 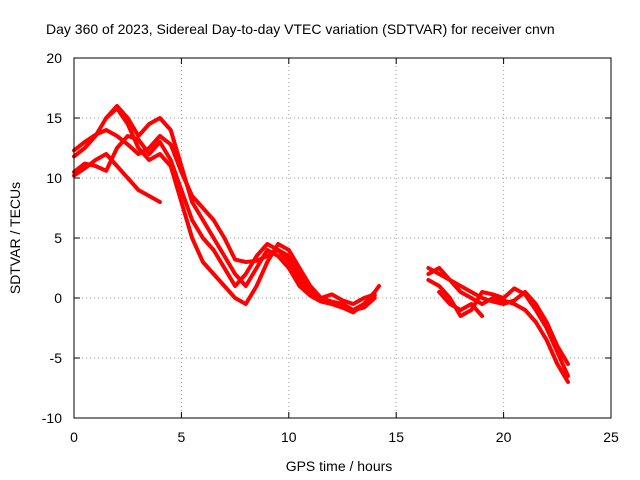 I want to click on y-tick-label: -10, so click(x=52, y=418).